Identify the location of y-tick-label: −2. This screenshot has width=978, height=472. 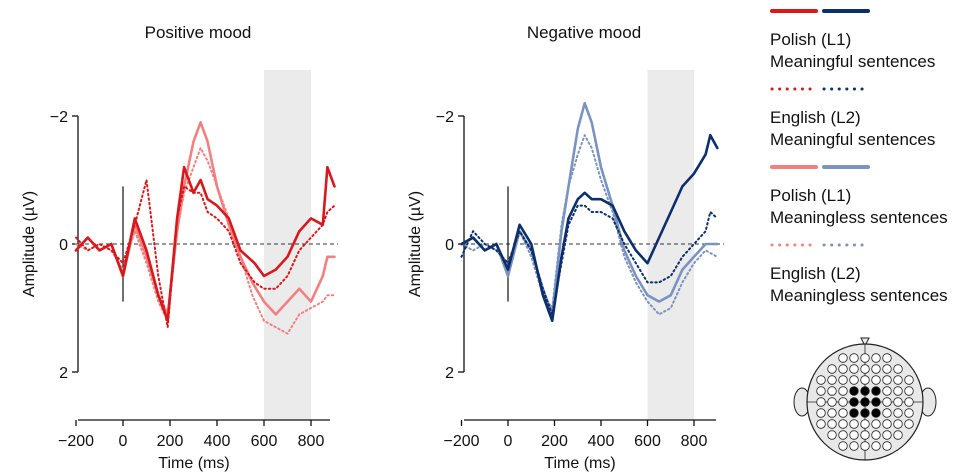
(445, 117).